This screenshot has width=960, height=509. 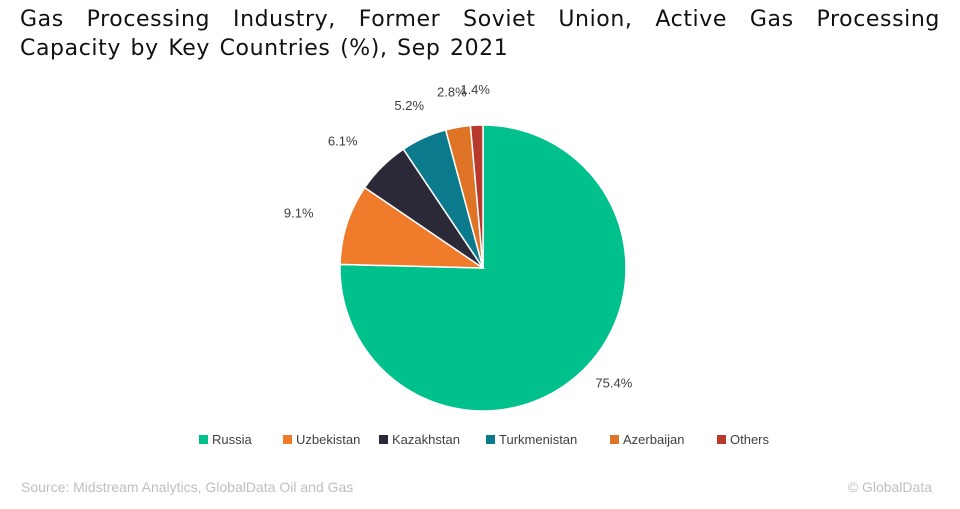 What do you see at coordinates (343, 141) in the screenshot?
I see `slice-label-kazakhstan: 6.1%` at bounding box center [343, 141].